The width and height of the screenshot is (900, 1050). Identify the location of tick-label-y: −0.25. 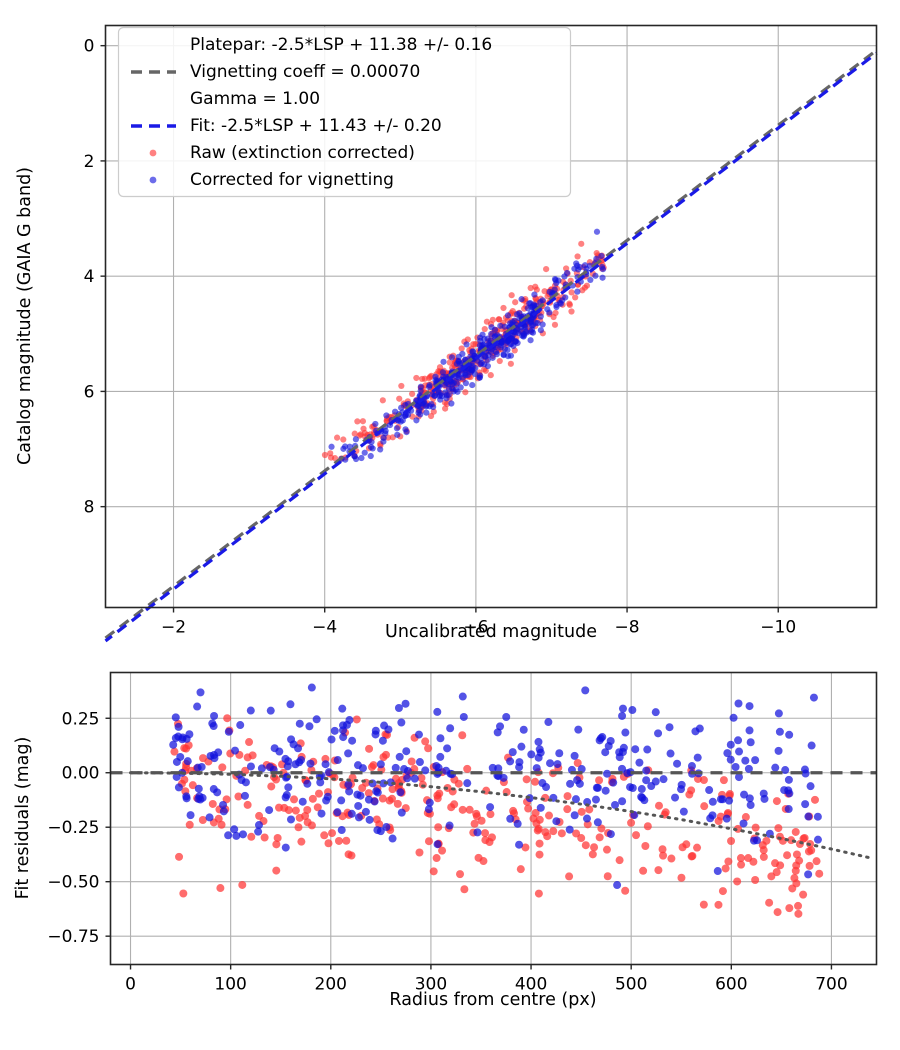
(73, 828).